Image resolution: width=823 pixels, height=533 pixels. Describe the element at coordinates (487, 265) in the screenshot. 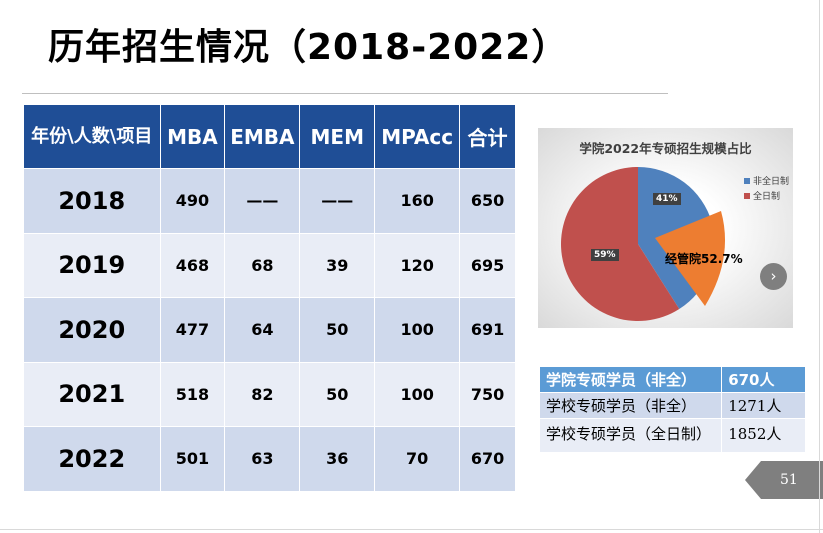

I see `value-cell: 695` at that location.